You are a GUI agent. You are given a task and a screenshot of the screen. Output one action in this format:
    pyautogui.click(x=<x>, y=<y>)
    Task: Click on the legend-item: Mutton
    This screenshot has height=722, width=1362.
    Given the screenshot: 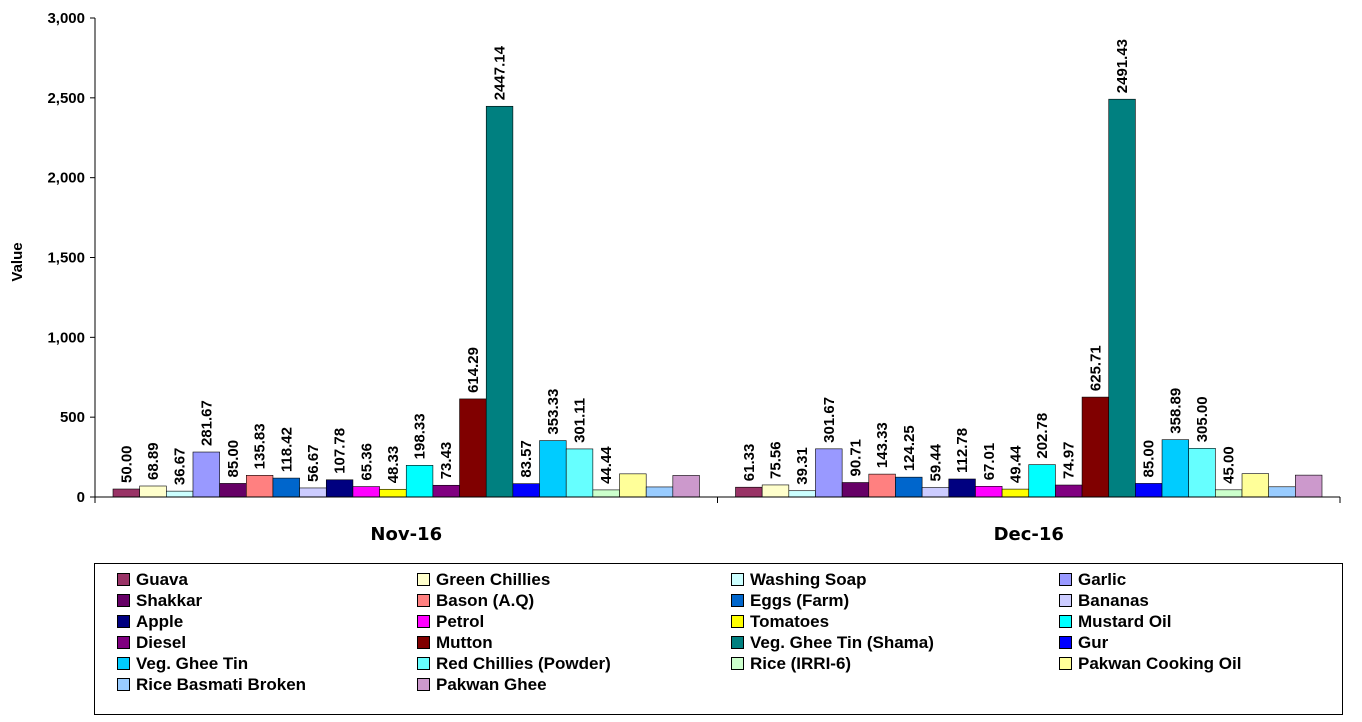 What is the action you would take?
    pyautogui.click(x=455, y=642)
    